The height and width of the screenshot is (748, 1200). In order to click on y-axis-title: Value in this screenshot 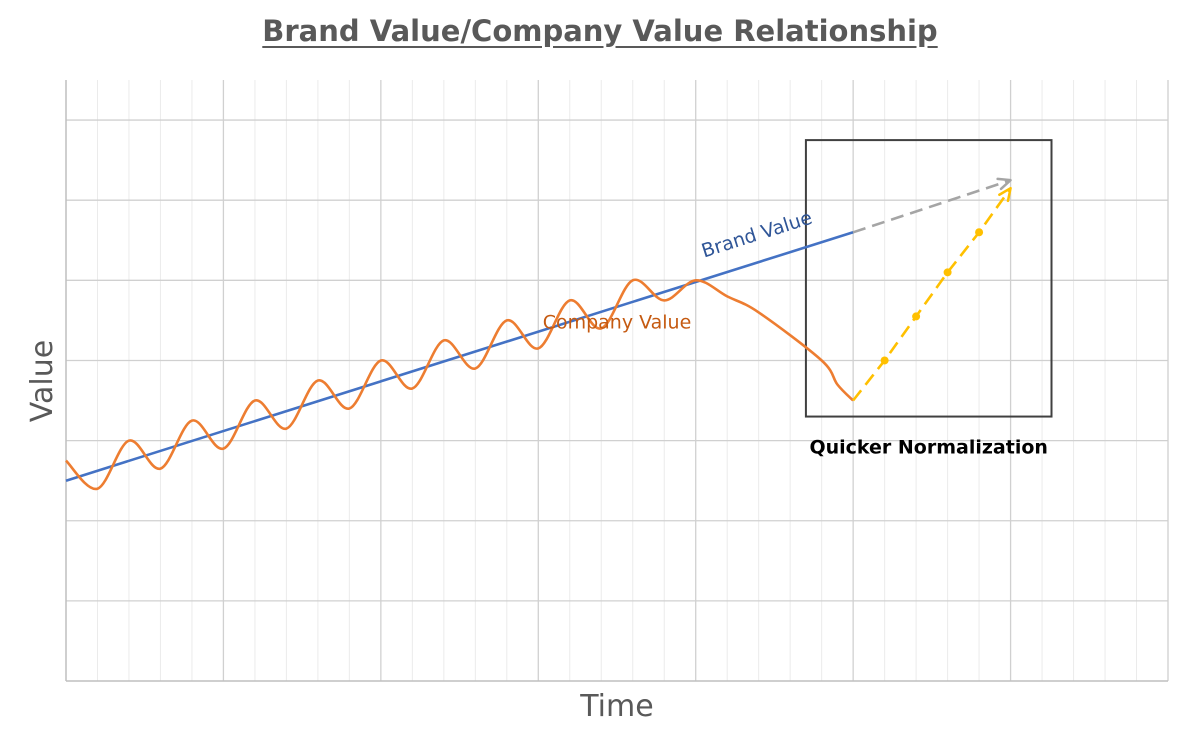, I will do `click(42, 381)`.